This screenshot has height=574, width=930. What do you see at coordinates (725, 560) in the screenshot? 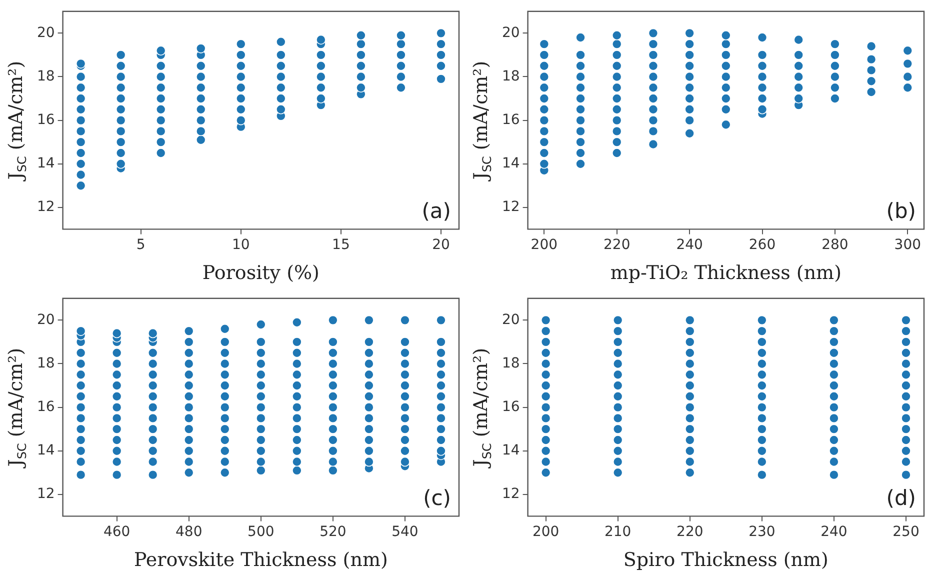
I see `x-axis-title: Spiro Thickness (nm)` at bounding box center [725, 560].